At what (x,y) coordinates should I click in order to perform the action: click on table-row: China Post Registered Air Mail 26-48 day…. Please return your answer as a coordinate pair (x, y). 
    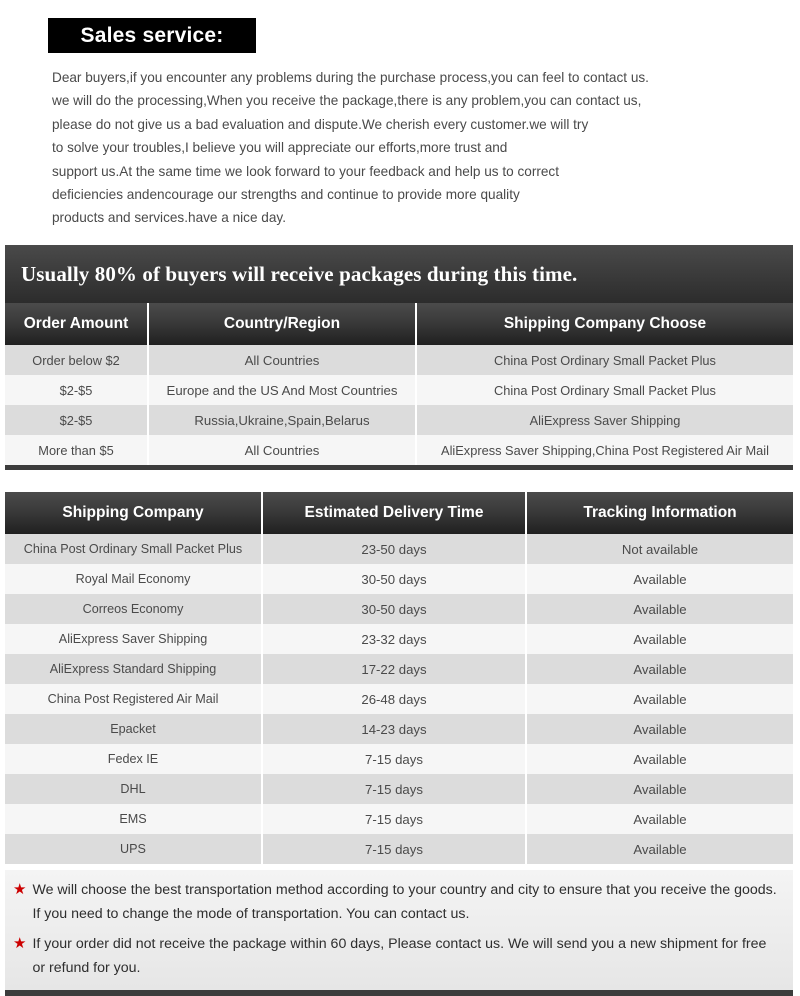
    Looking at the image, I should click on (399, 699).